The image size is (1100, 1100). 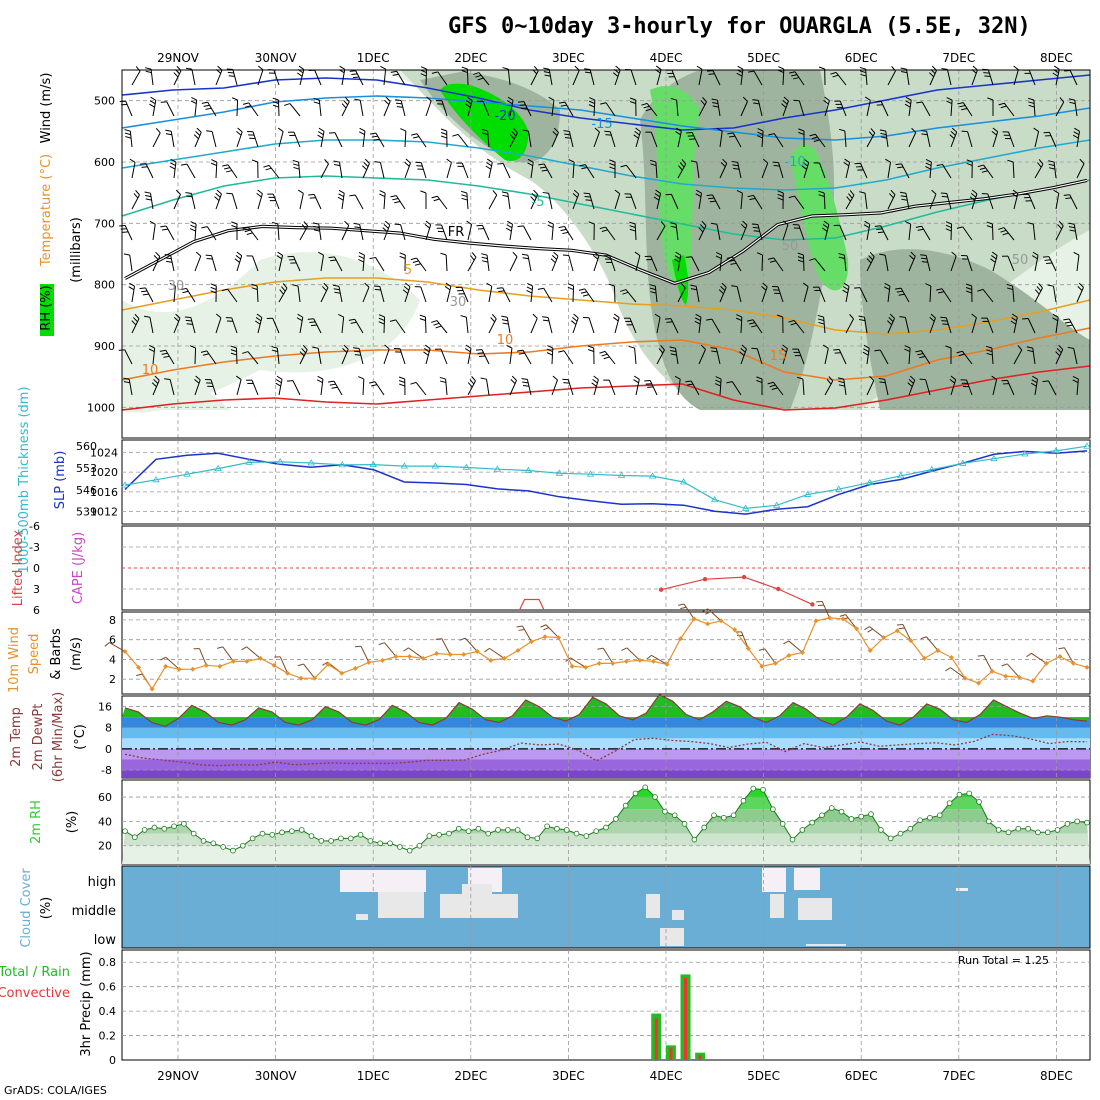 What do you see at coordinates (777, 906) in the screenshot?
I see `cloud-cover-cell` at bounding box center [777, 906].